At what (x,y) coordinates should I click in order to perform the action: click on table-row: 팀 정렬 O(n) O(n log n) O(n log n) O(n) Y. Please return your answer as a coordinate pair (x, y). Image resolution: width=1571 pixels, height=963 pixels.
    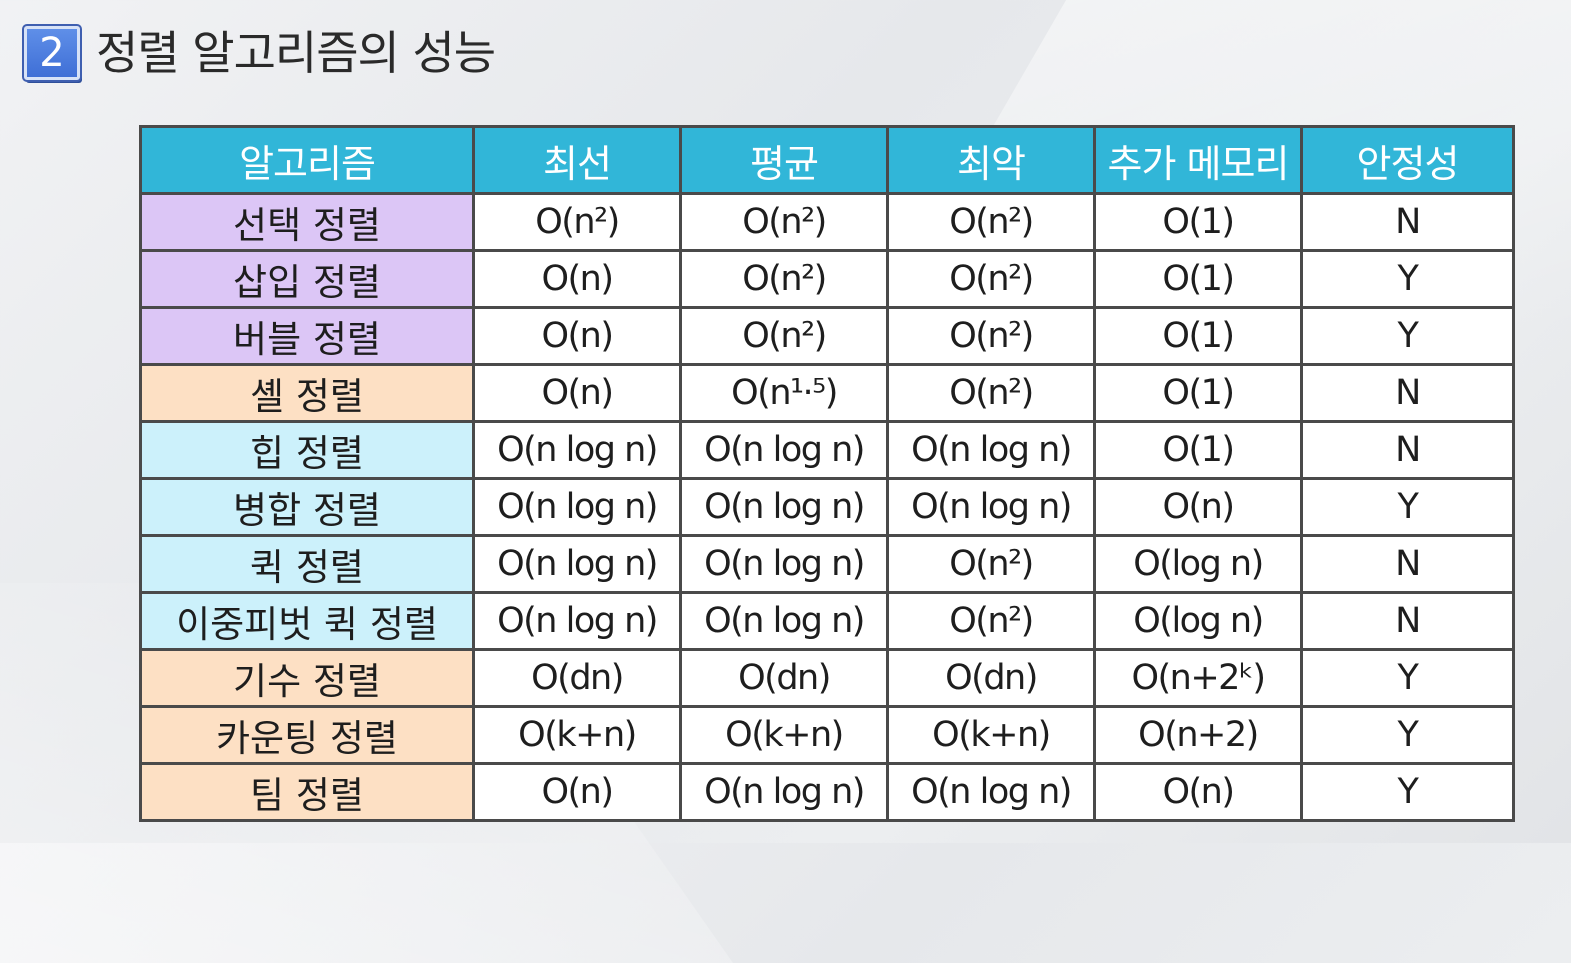
    Looking at the image, I should click on (827, 792).